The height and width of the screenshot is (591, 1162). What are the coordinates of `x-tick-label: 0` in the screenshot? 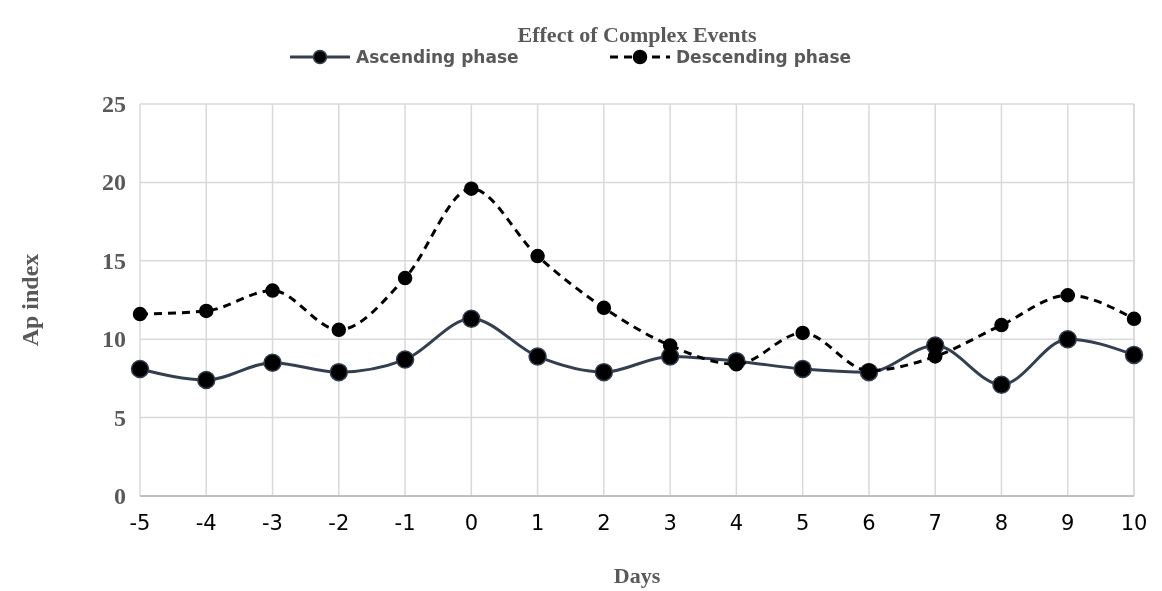 It's located at (471, 523).